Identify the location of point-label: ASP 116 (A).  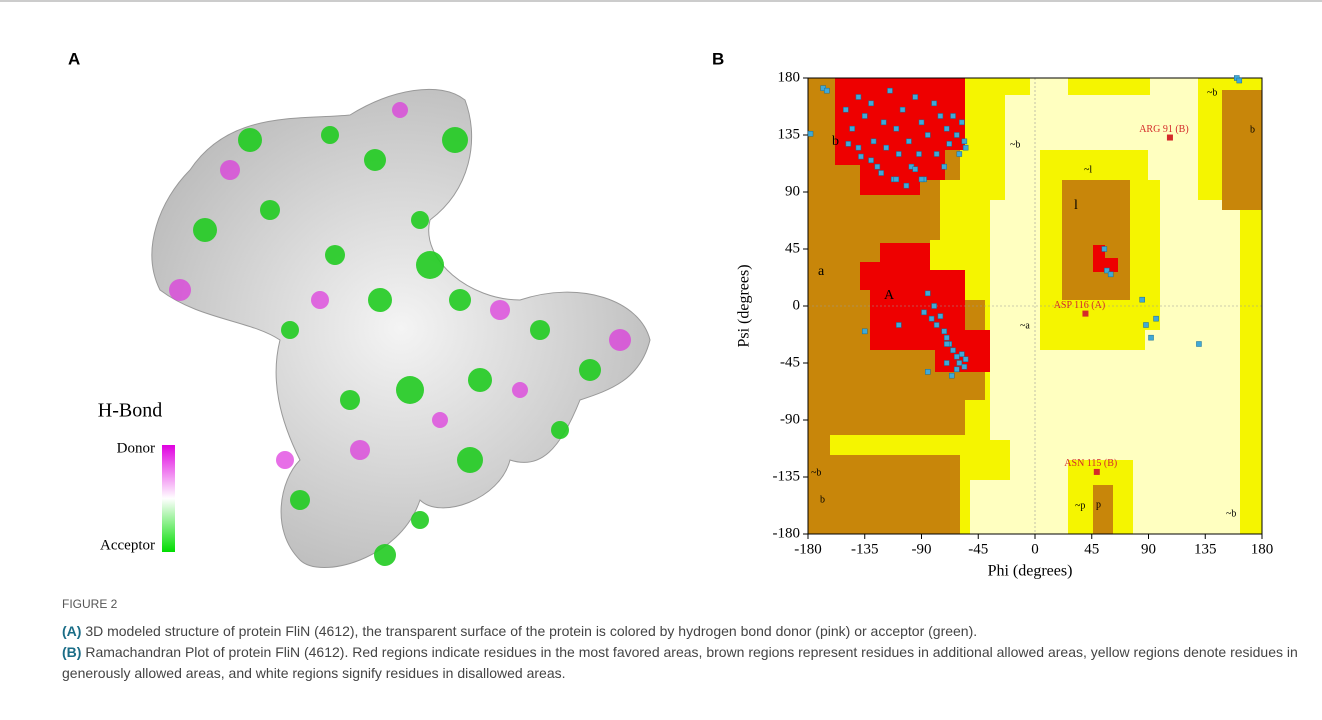
(1079, 305).